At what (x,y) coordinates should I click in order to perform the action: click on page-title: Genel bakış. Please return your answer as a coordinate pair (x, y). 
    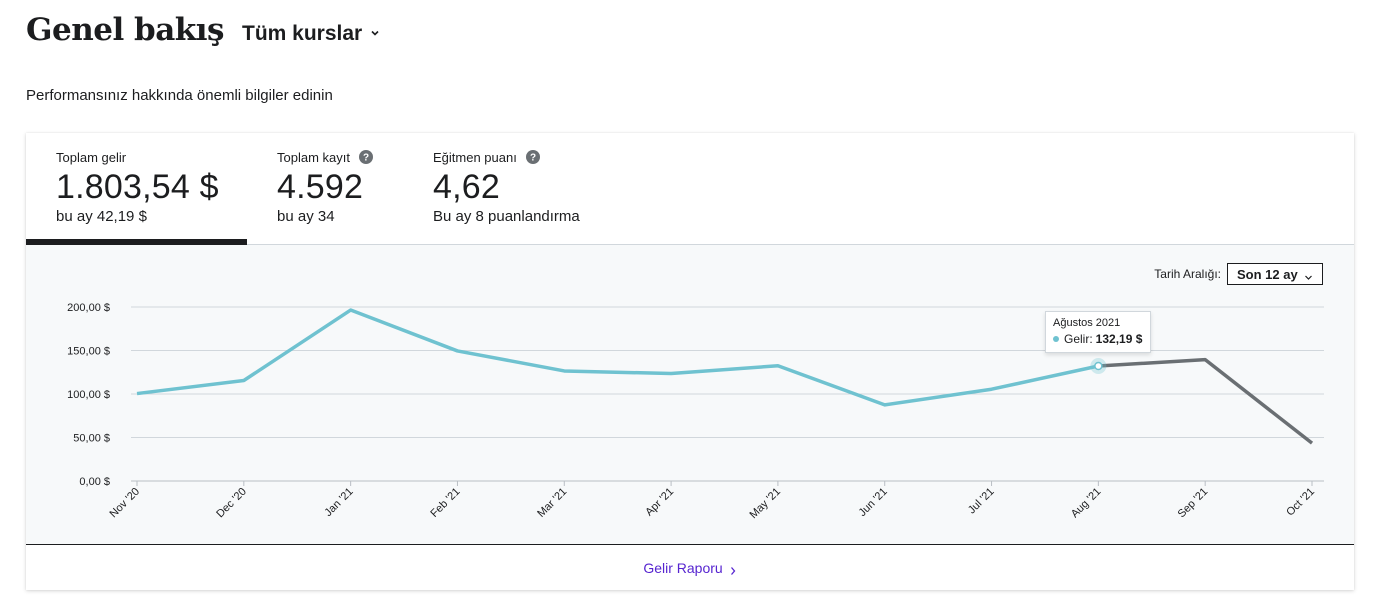
    Looking at the image, I should click on (125, 30).